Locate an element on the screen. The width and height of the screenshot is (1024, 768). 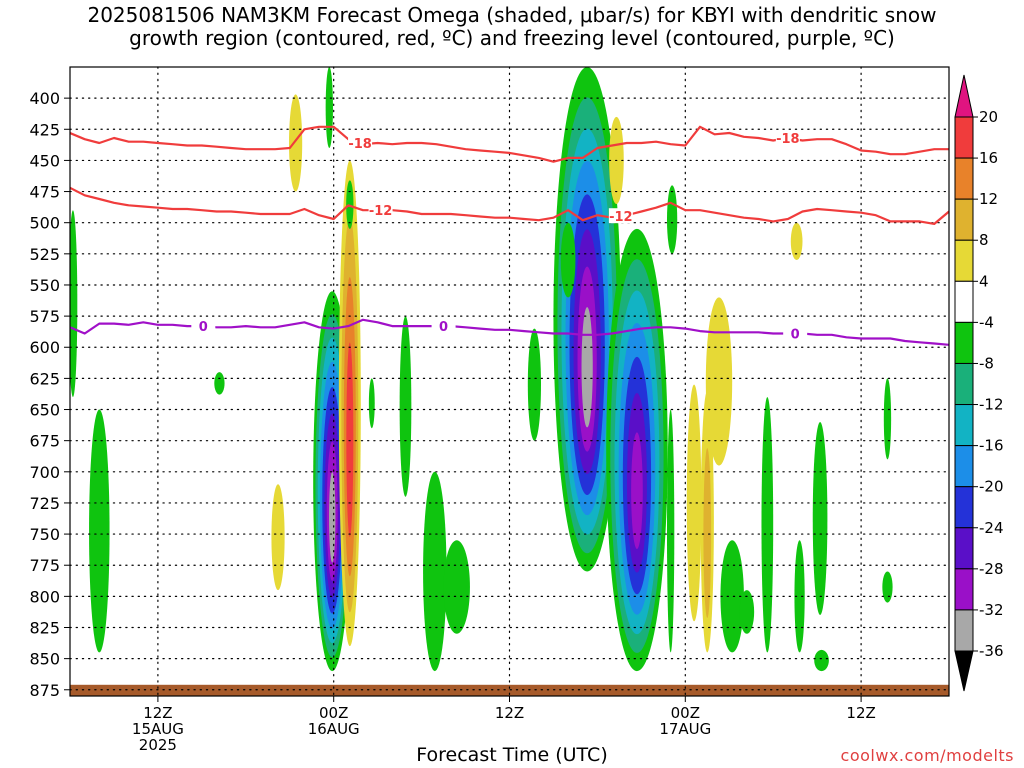
y-tick-label-575: 575 is located at coordinates (44, 316).